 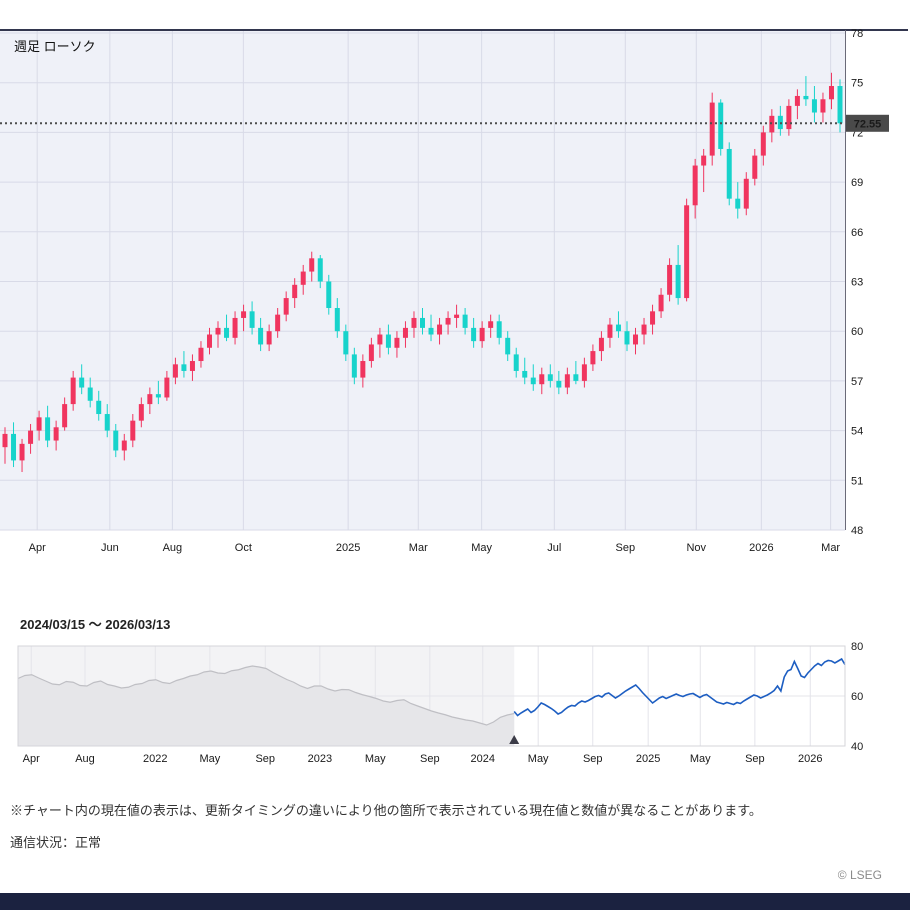 What do you see at coordinates (455, 901) in the screenshot?
I see `bottom-bar` at bounding box center [455, 901].